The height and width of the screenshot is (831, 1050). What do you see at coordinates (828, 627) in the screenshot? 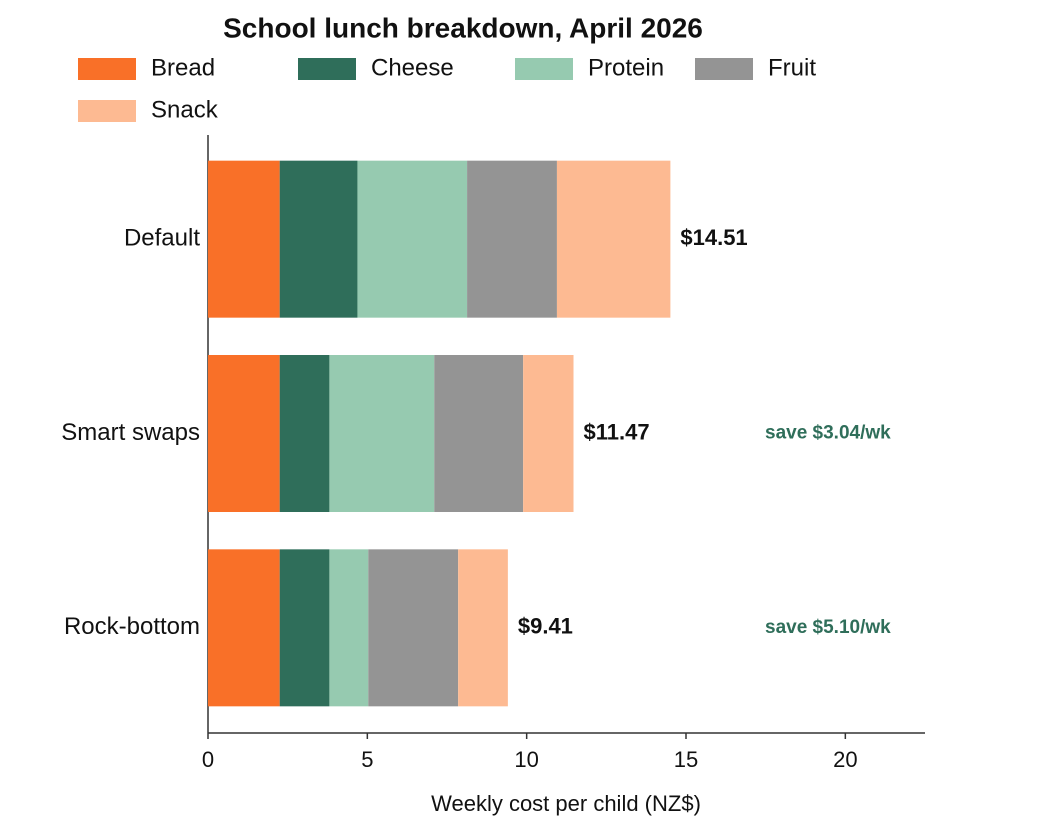
I see `savings-label: save $5.10/wk` at bounding box center [828, 627].